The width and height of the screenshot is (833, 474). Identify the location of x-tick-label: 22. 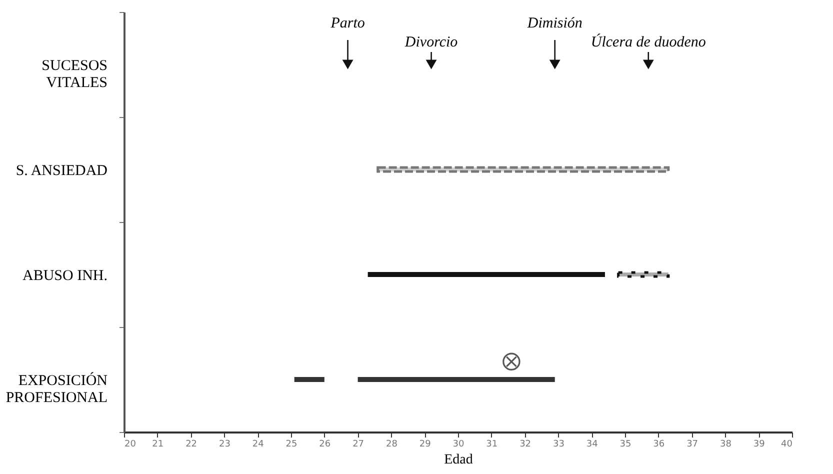
(192, 445).